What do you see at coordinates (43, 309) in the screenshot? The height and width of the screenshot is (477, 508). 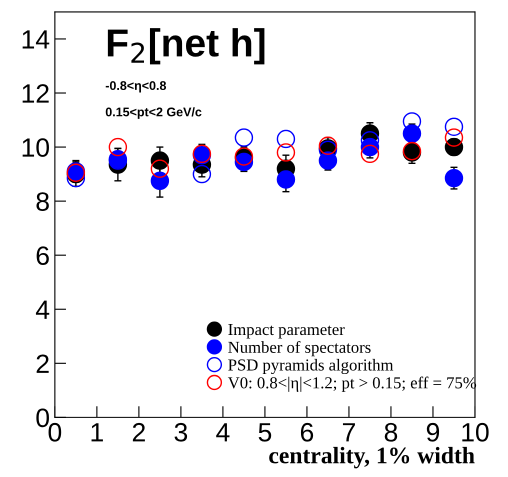 I see `y-tick-label: 4` at bounding box center [43, 309].